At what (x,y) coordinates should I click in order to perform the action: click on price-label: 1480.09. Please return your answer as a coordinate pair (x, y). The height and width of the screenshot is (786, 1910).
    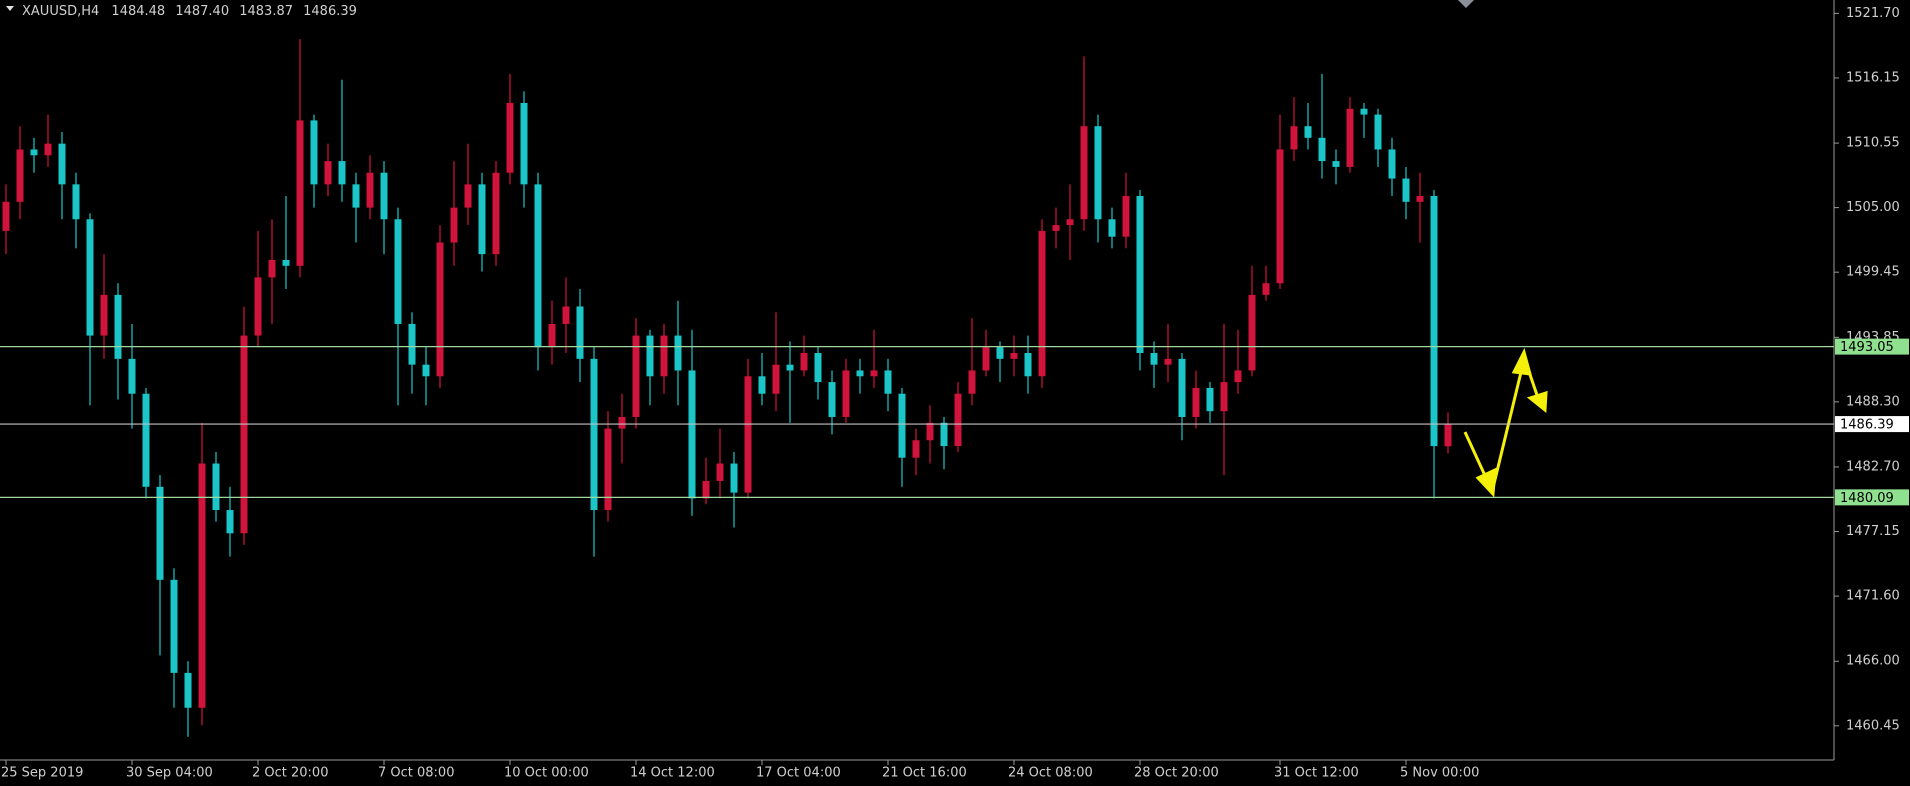
    Looking at the image, I should click on (1867, 498).